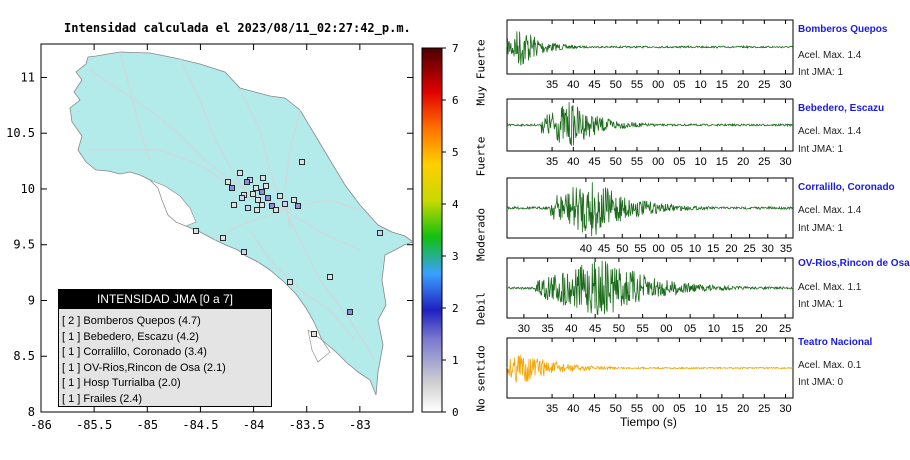  I want to click on time-axis-label: Tiempo (s), so click(648, 422).